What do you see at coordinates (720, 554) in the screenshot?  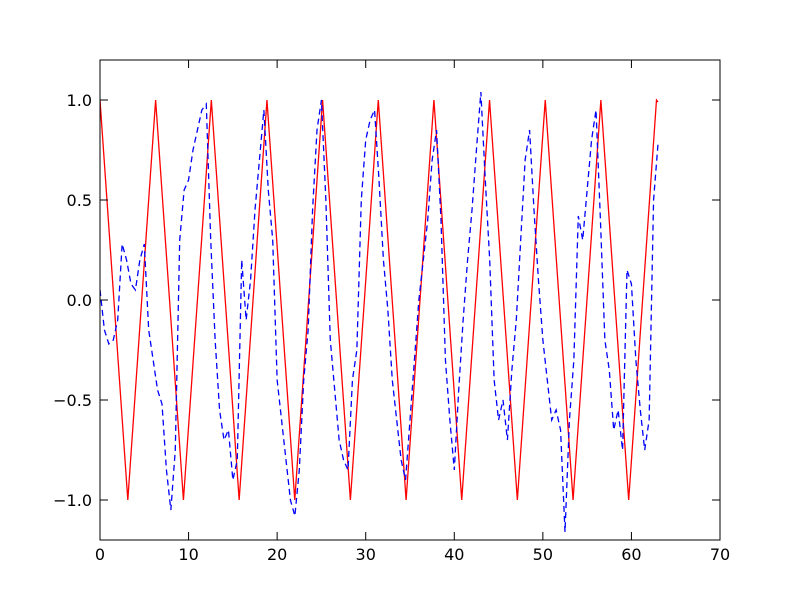 I see `x-tick-label: 70` at bounding box center [720, 554].